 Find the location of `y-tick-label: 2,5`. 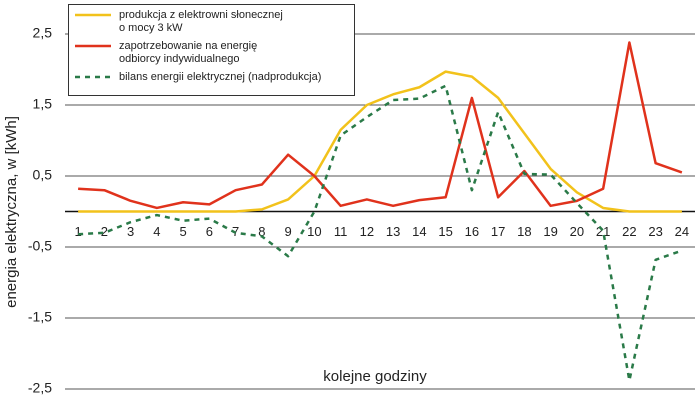

y-tick-label: 2,5 is located at coordinates (43, 33).